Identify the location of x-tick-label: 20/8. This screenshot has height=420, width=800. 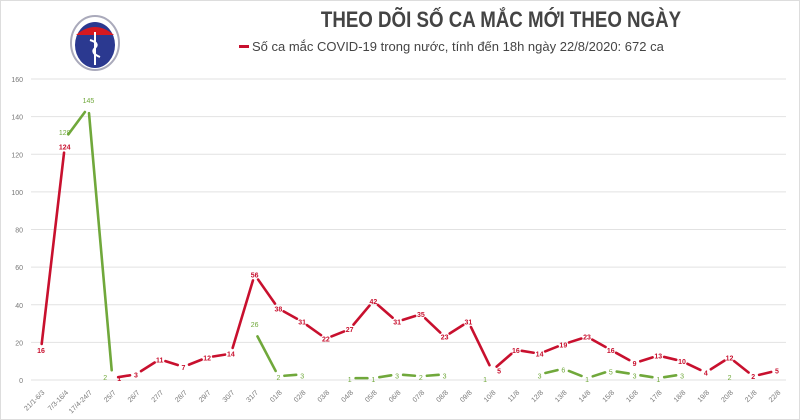
(727, 396).